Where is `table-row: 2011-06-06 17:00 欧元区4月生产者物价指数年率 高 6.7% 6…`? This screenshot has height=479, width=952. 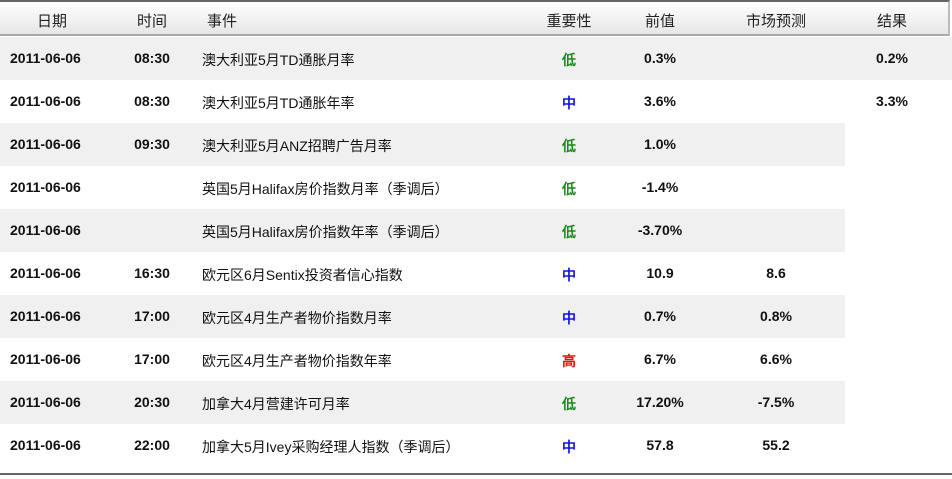
table-row: 2011-06-06 17:00 欧元区4月生产者物价指数年率 高 6.7% 6… is located at coordinates (476, 359).